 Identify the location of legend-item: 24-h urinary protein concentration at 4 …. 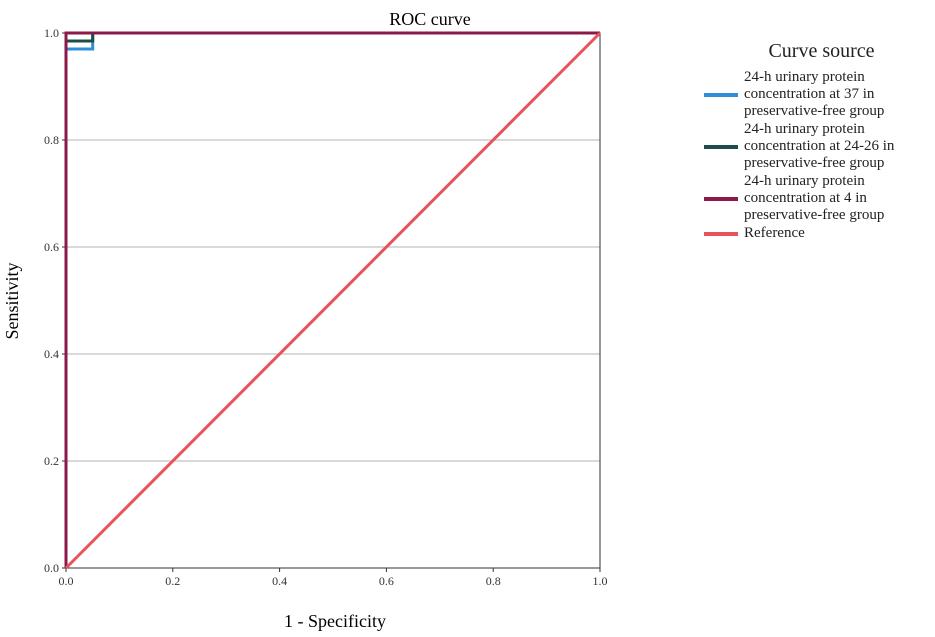
(816, 198).